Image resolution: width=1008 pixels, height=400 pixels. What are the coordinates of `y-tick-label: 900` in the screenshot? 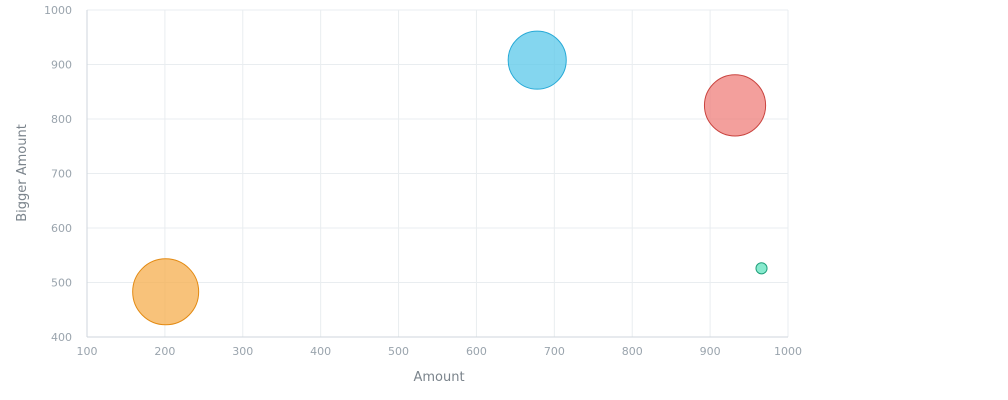 It's located at (61, 65).